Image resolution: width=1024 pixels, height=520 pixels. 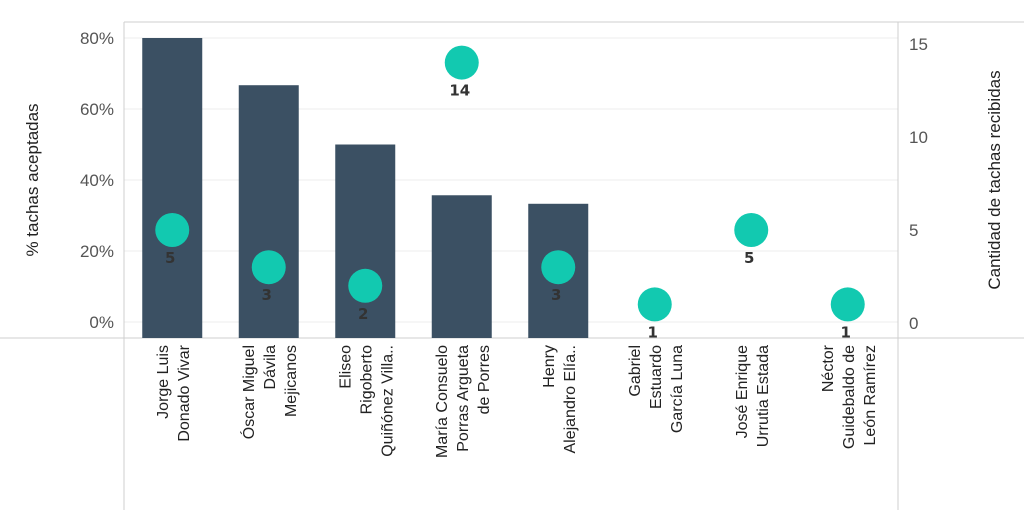 I want to click on category-label: Eliseo Rigoberto Quiñónez Villa.., so click(x=366, y=401).